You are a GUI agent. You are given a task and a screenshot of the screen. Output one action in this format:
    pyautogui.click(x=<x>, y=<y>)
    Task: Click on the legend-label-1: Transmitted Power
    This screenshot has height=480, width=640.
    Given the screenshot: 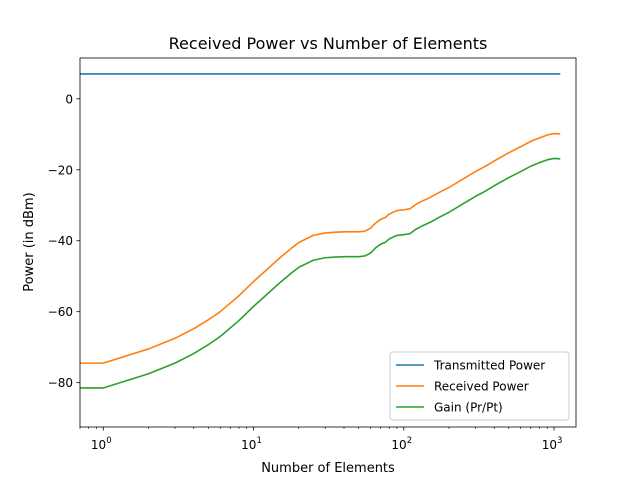 What is the action you would take?
    pyautogui.click(x=489, y=366)
    